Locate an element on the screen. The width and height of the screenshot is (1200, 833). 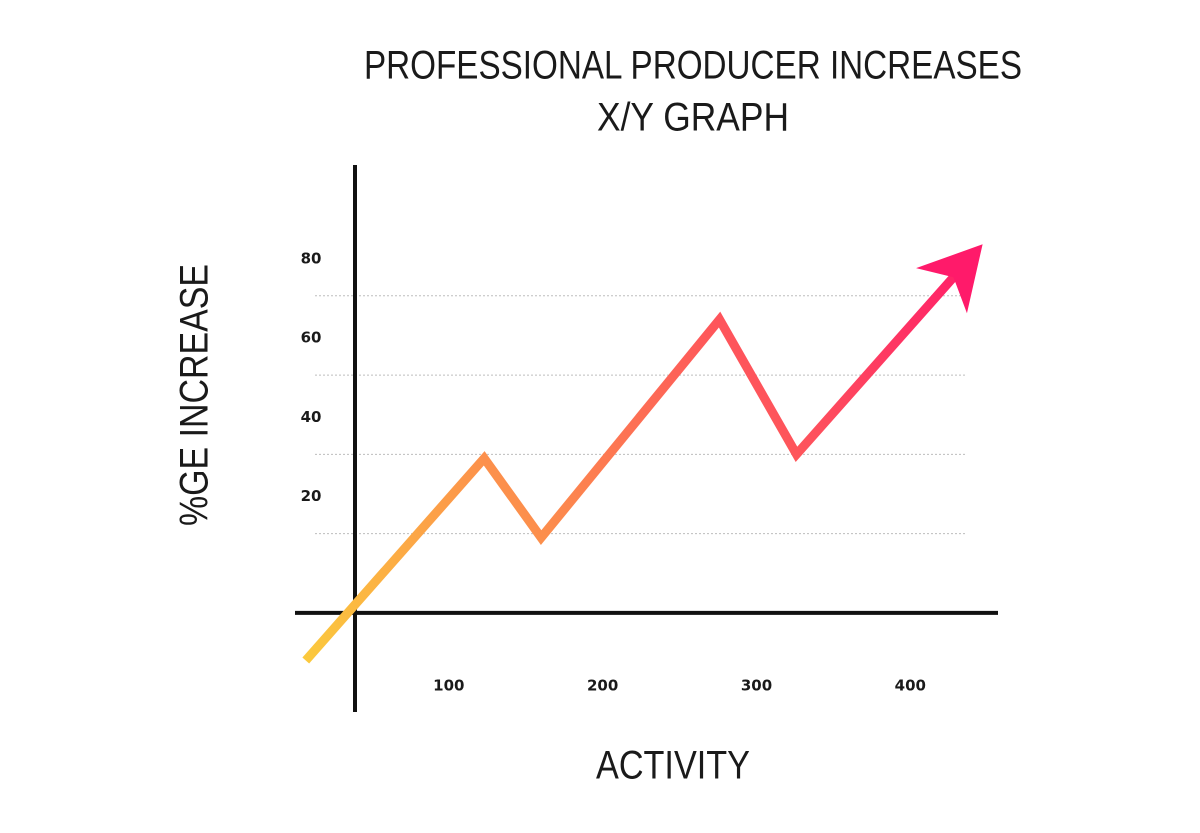
y-tick-label: 60 is located at coordinates (311, 338).